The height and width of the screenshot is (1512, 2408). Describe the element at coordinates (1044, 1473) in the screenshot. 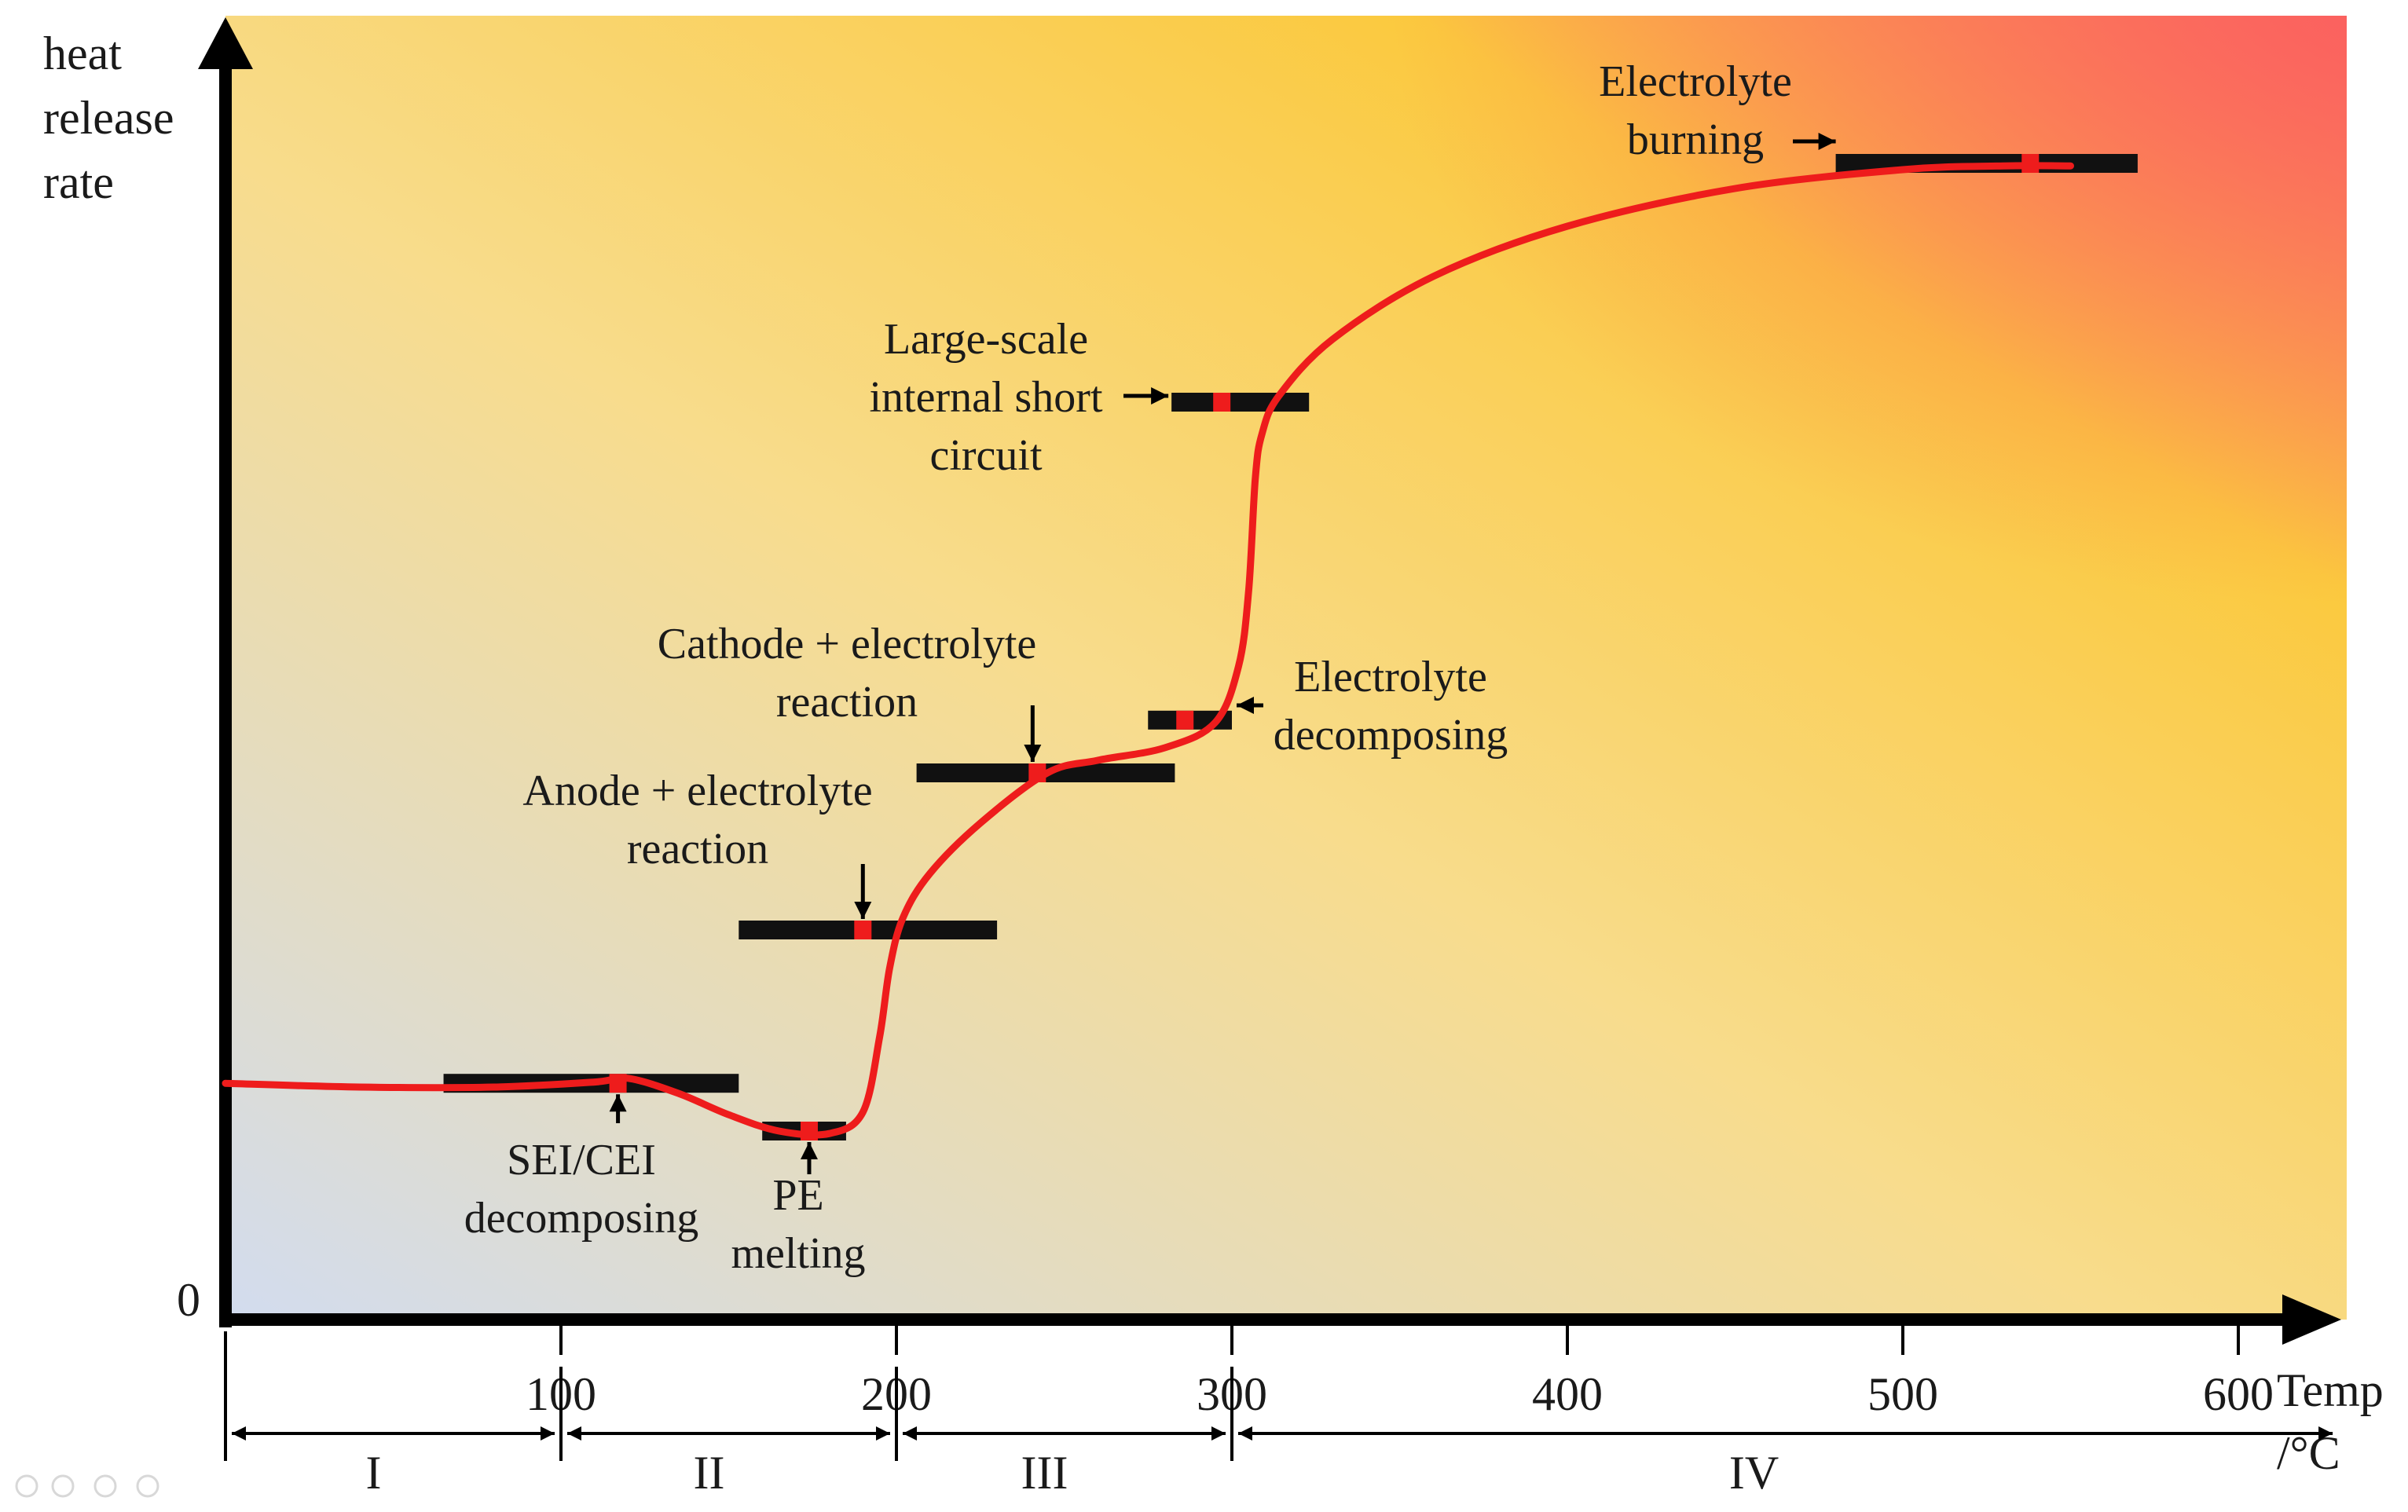

I see `stage-label: III` at that location.